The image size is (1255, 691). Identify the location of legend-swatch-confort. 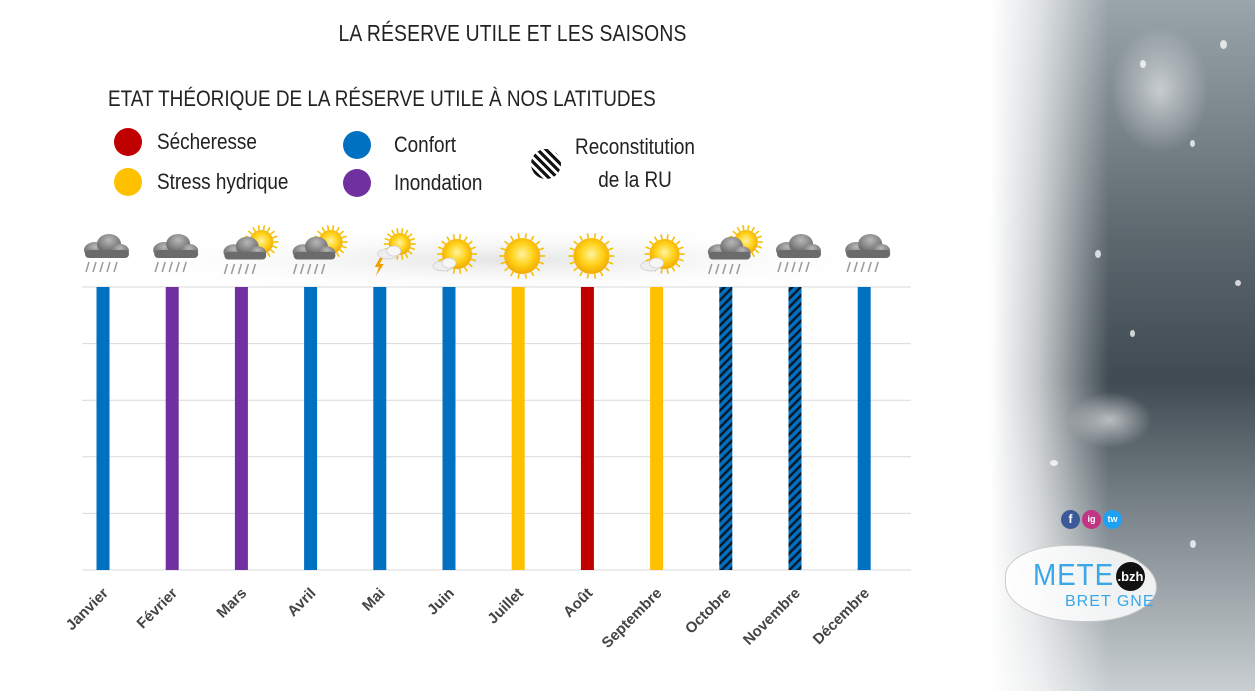
(357, 145).